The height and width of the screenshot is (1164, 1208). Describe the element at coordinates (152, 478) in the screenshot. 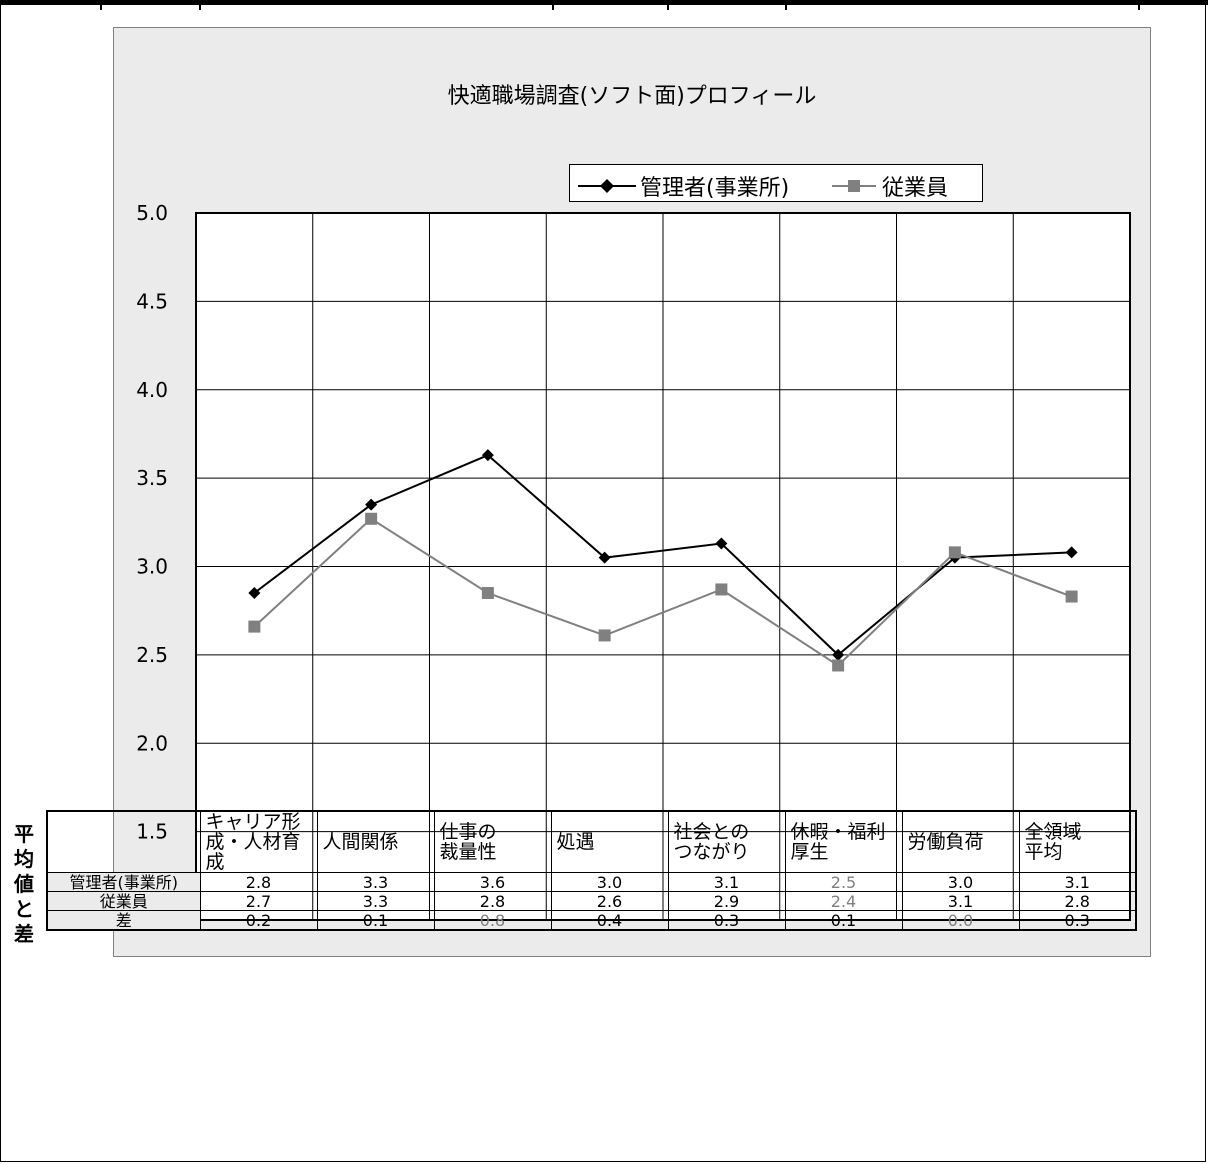

I see `y-tick-label: 3.5` at that location.